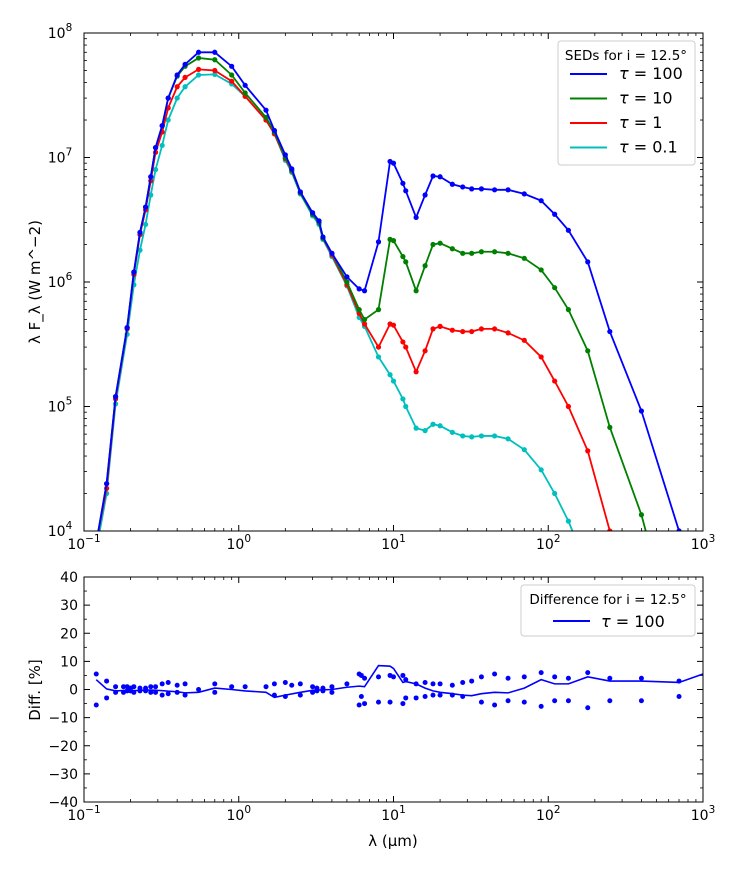 This screenshot has height=875, width=740. What do you see at coordinates (607, 600) in the screenshot?
I see `diff-legend-title: Difference for i = 12.5°` at bounding box center [607, 600].